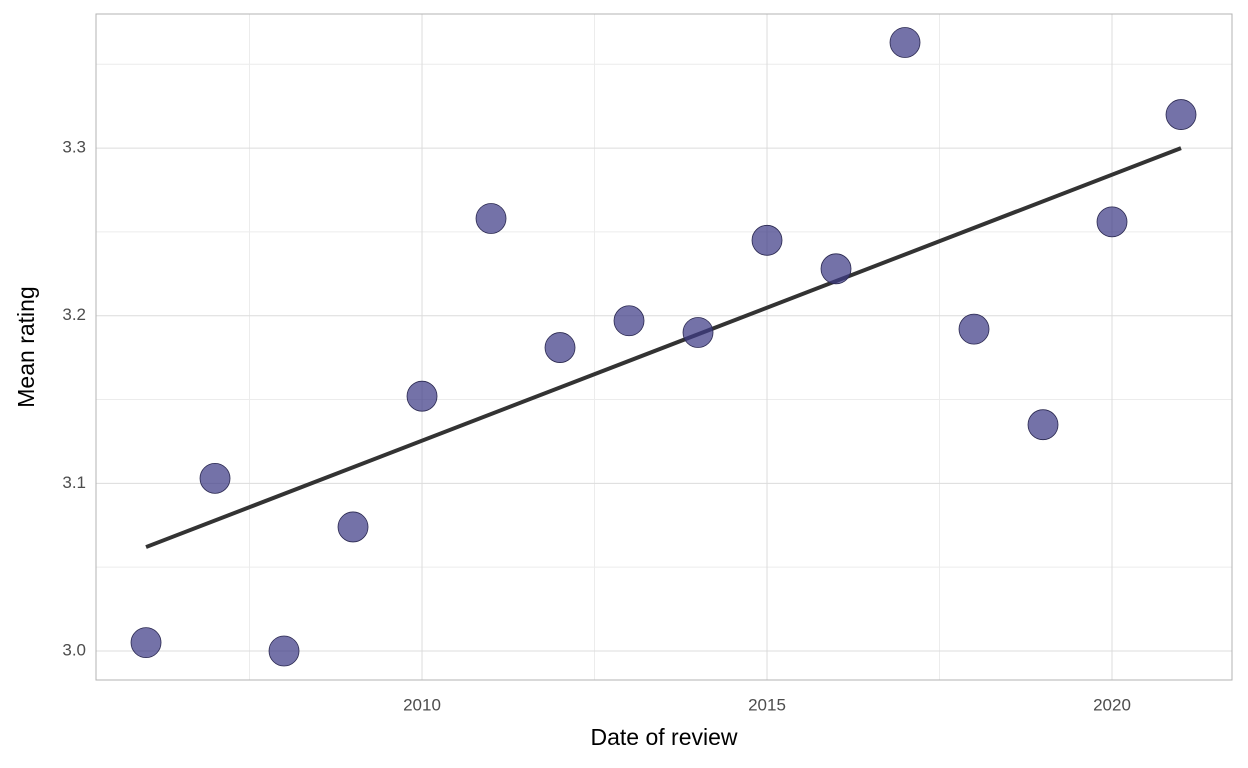 This screenshot has width=1248, height=768. I want to click on x-tick-label: 2015, so click(767, 704).